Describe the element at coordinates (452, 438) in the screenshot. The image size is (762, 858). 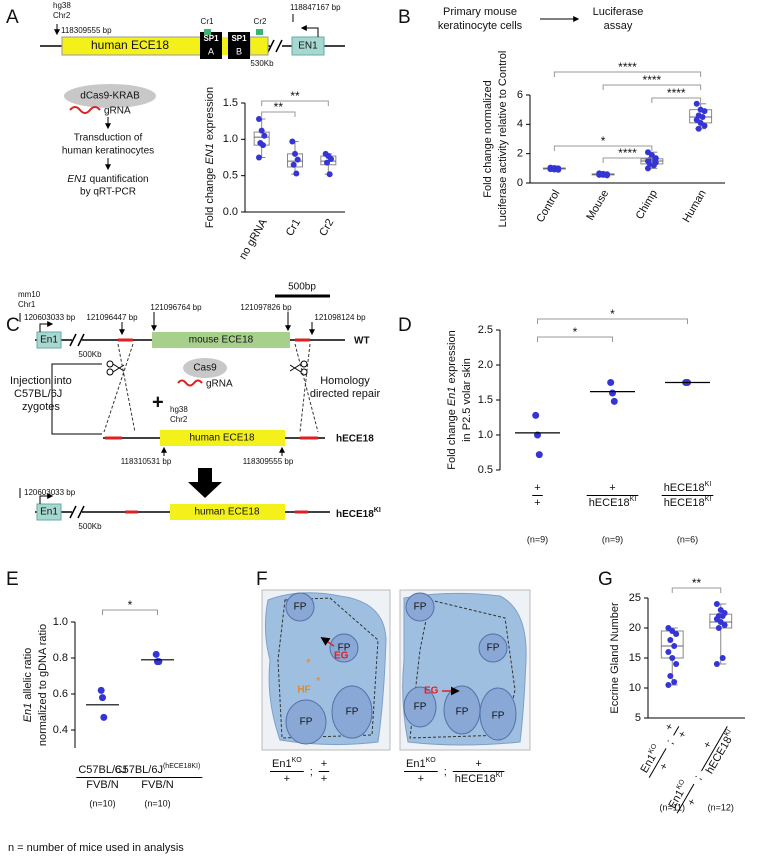
I see `y-axis-label-part: Fold change` at that location.